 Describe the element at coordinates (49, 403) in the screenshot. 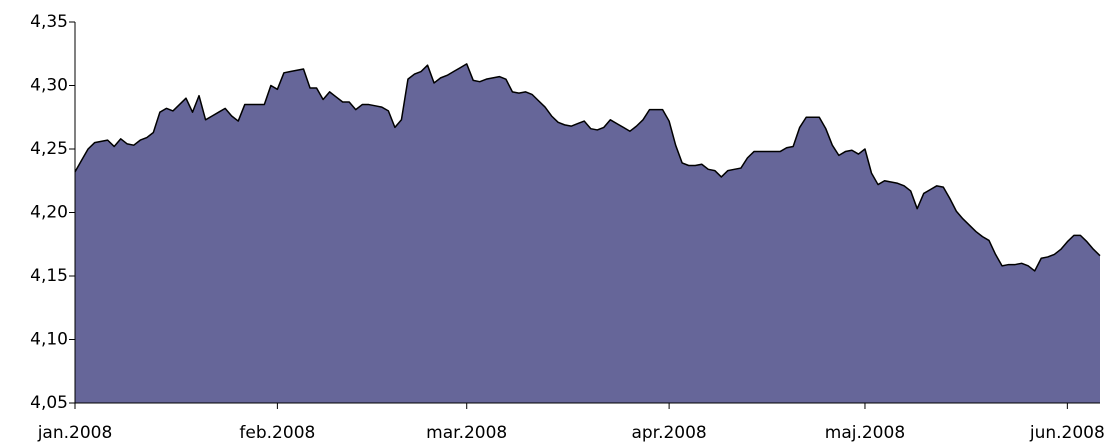

I see `y-tick-label: 4,05` at that location.